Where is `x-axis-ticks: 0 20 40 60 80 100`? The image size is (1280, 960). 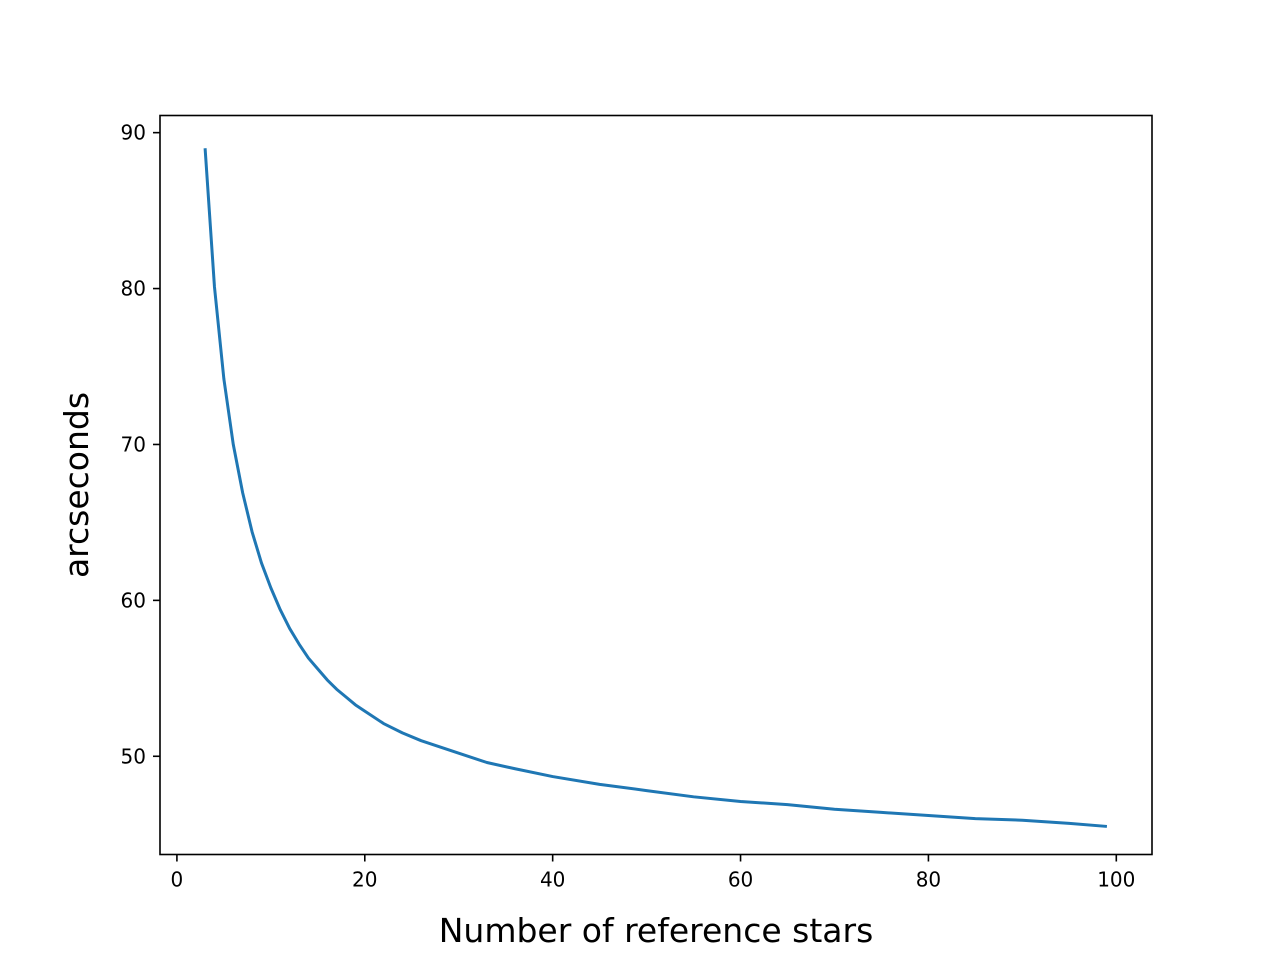 x-axis-ticks: 0 20 40 60 80 100 is located at coordinates (653, 873).